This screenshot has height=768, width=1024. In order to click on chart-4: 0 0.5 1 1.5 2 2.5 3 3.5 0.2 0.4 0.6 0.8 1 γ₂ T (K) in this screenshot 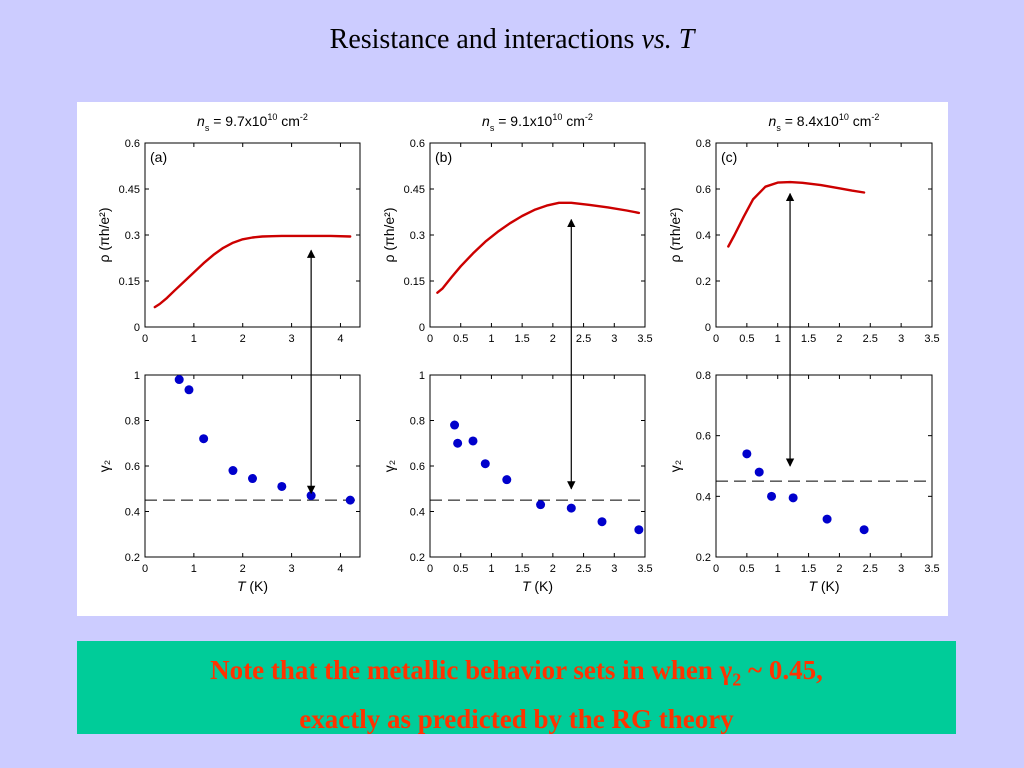, I will do `click(517, 482)`.